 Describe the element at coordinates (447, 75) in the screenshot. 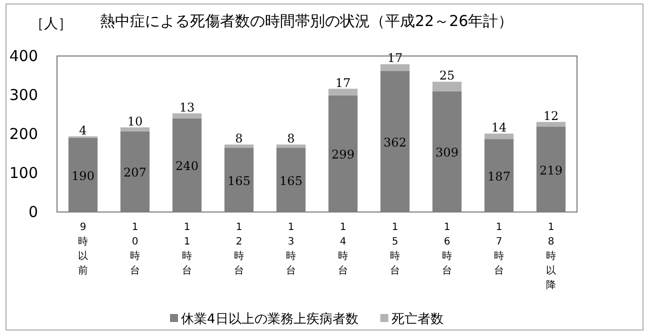

I see `data-label: 25` at that location.